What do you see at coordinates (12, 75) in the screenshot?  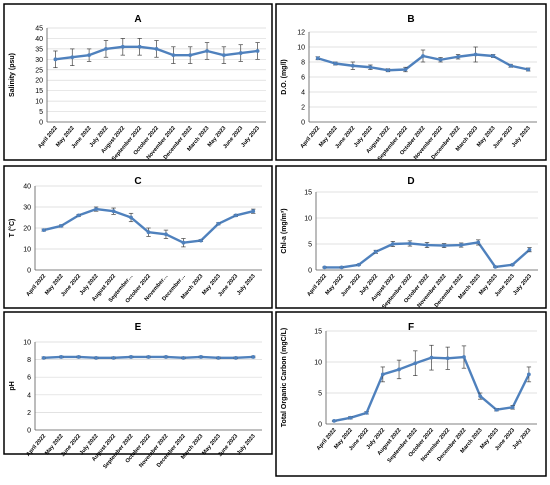 I see `y-axis-label: Salinity (psu)` at bounding box center [12, 75].